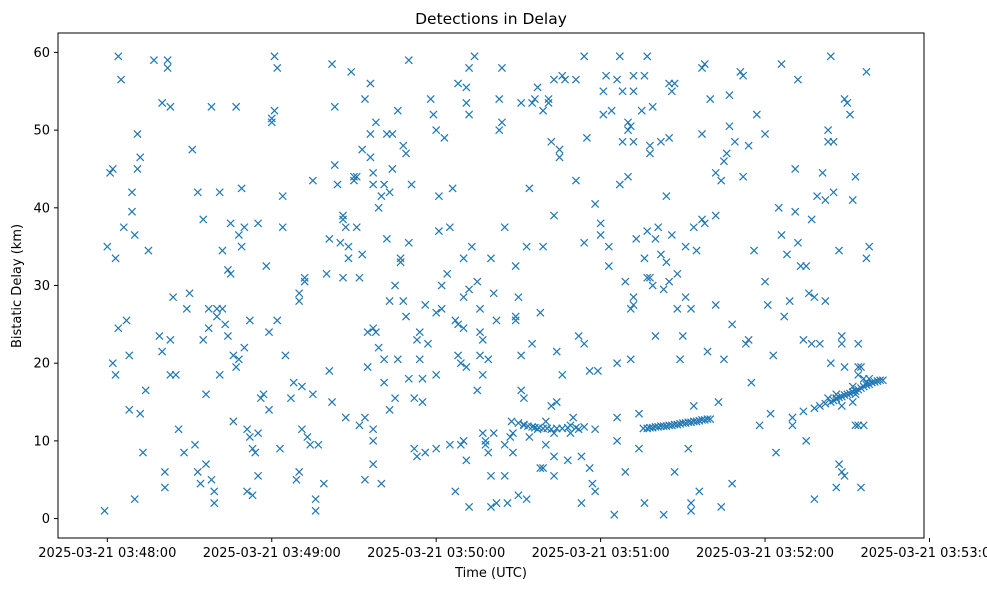 This screenshot has width=987, height=590. I want to click on x-axis-label: Time (UTC), so click(490, 573).